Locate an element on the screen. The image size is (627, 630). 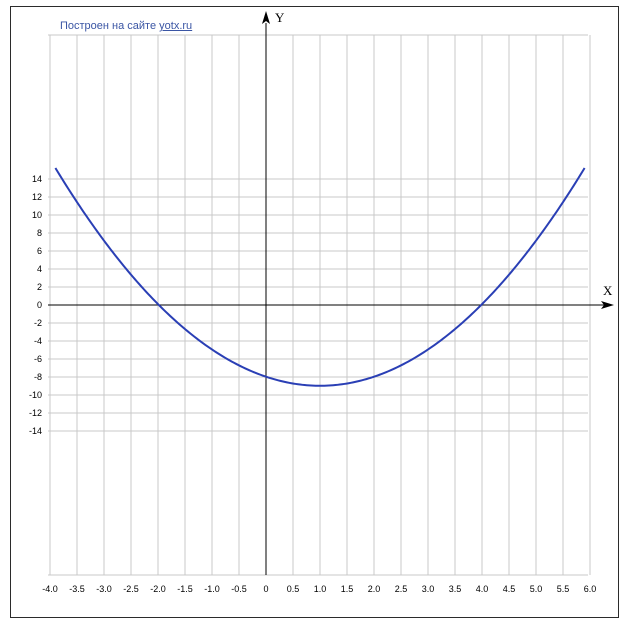
y-tick-label: -12 is located at coordinates (35, 413).